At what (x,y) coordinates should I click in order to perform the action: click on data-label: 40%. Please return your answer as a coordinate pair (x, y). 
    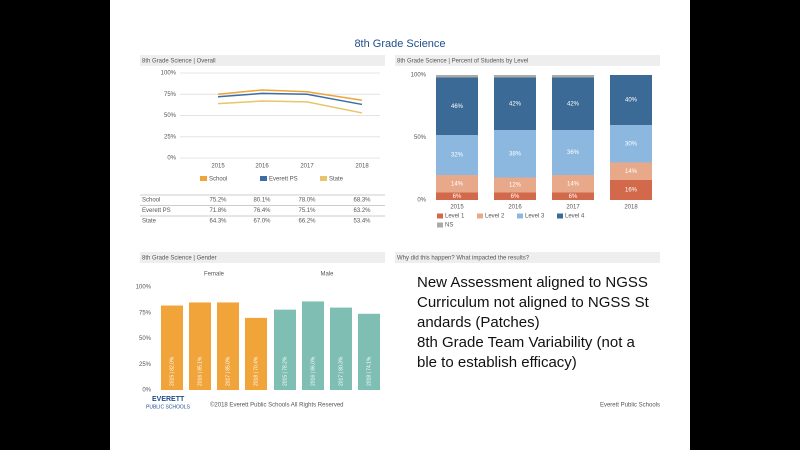
    Looking at the image, I should click on (631, 101).